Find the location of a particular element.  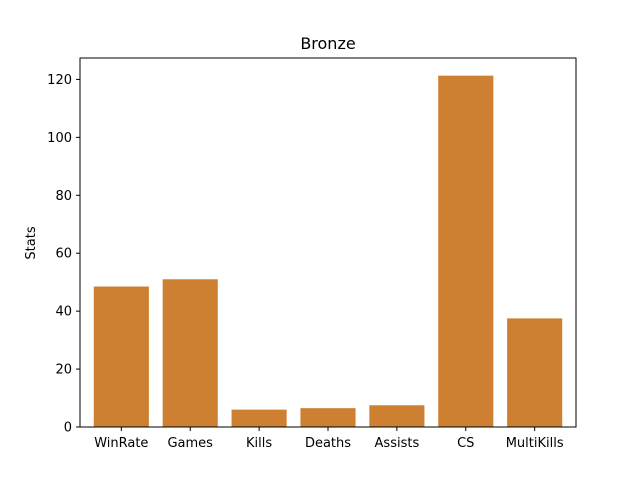

y-tick-label: 0 is located at coordinates (68, 428).